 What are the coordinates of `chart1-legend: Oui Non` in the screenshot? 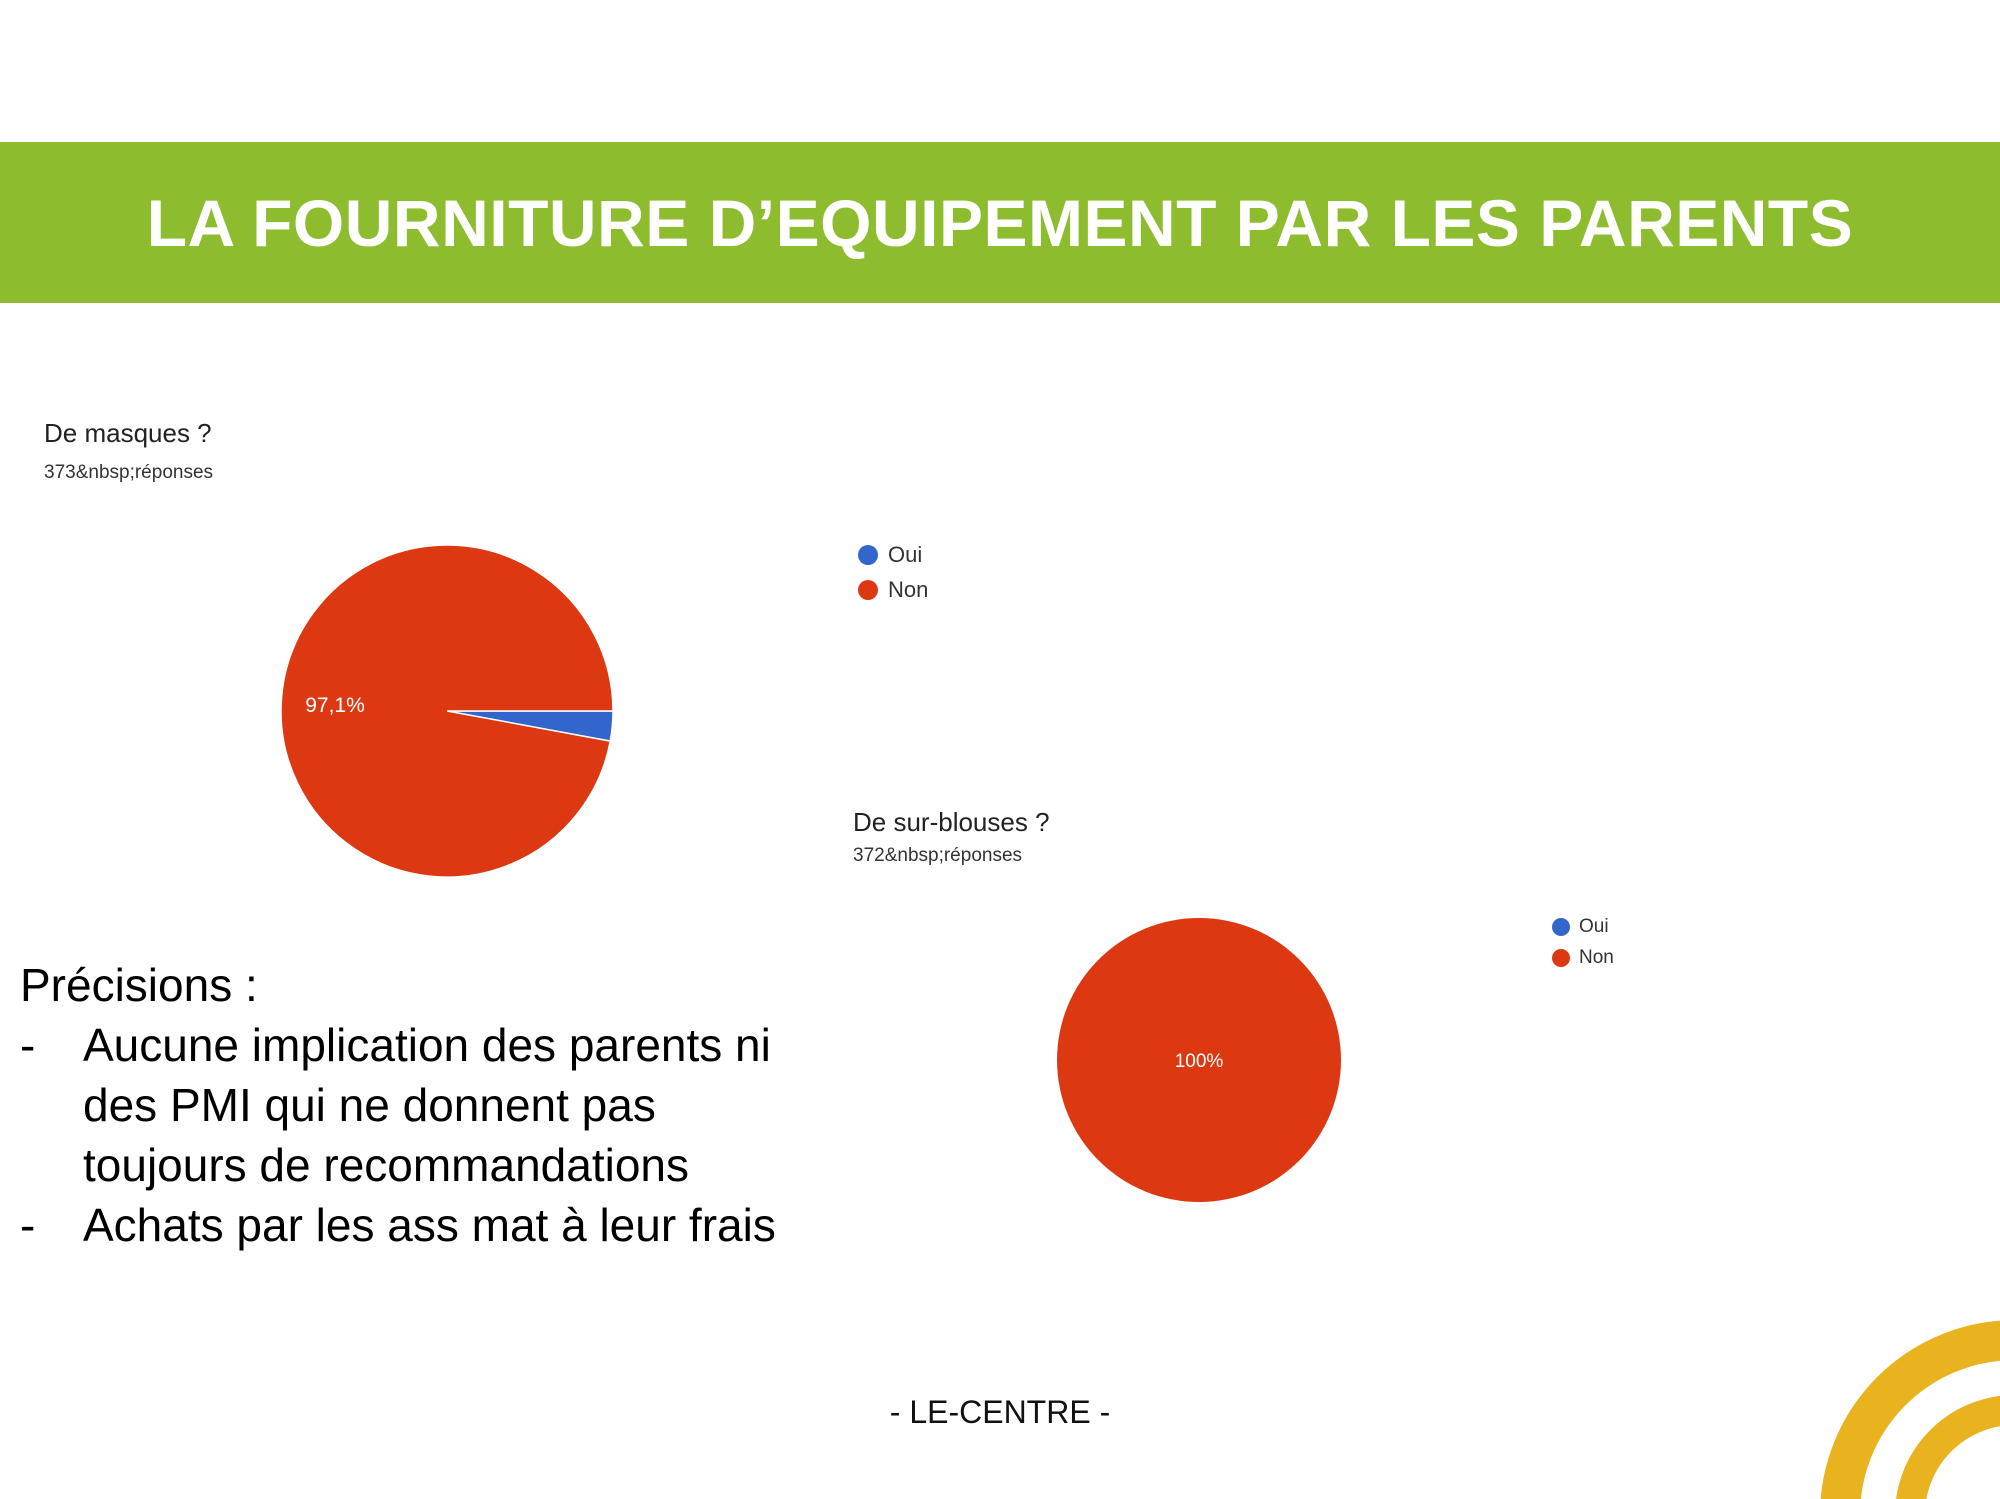 It's located at (893, 572).